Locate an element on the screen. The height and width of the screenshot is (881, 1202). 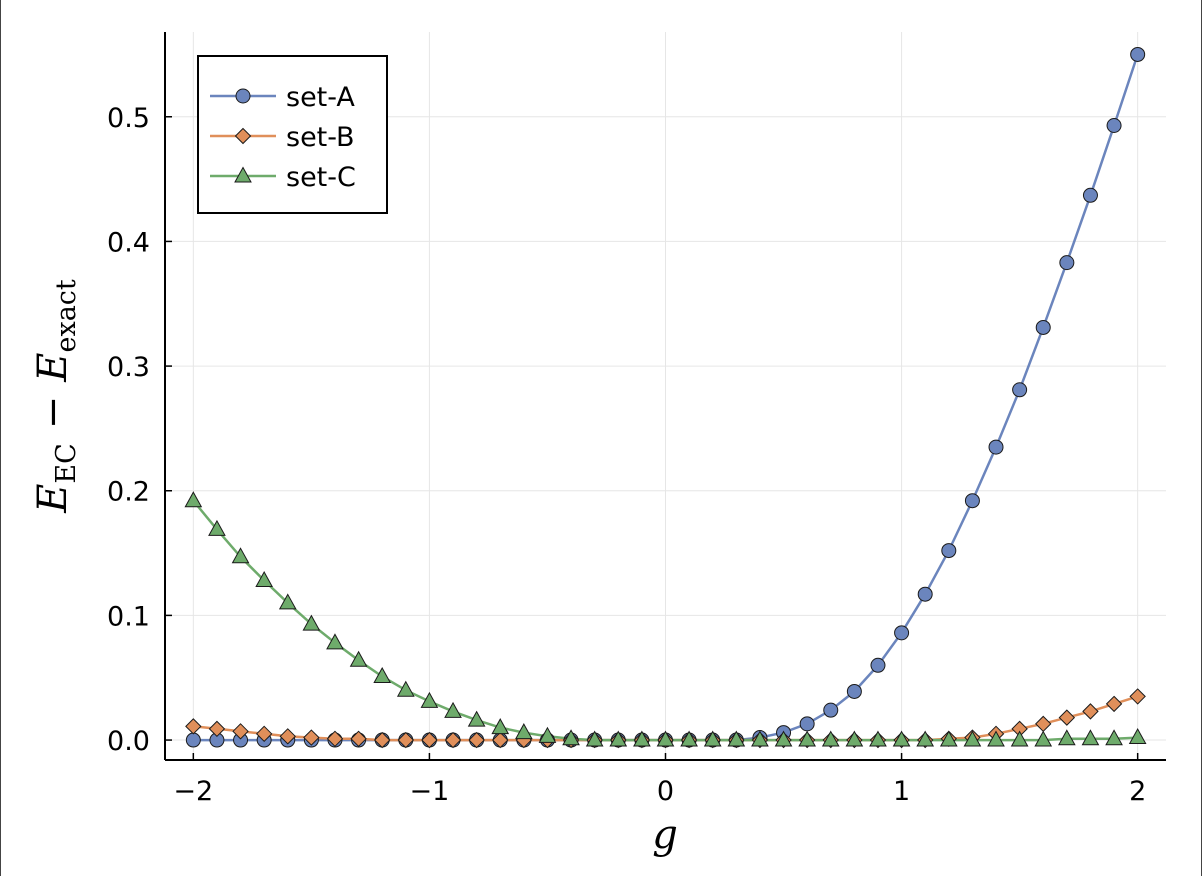
legend-box is located at coordinates (292, 134).